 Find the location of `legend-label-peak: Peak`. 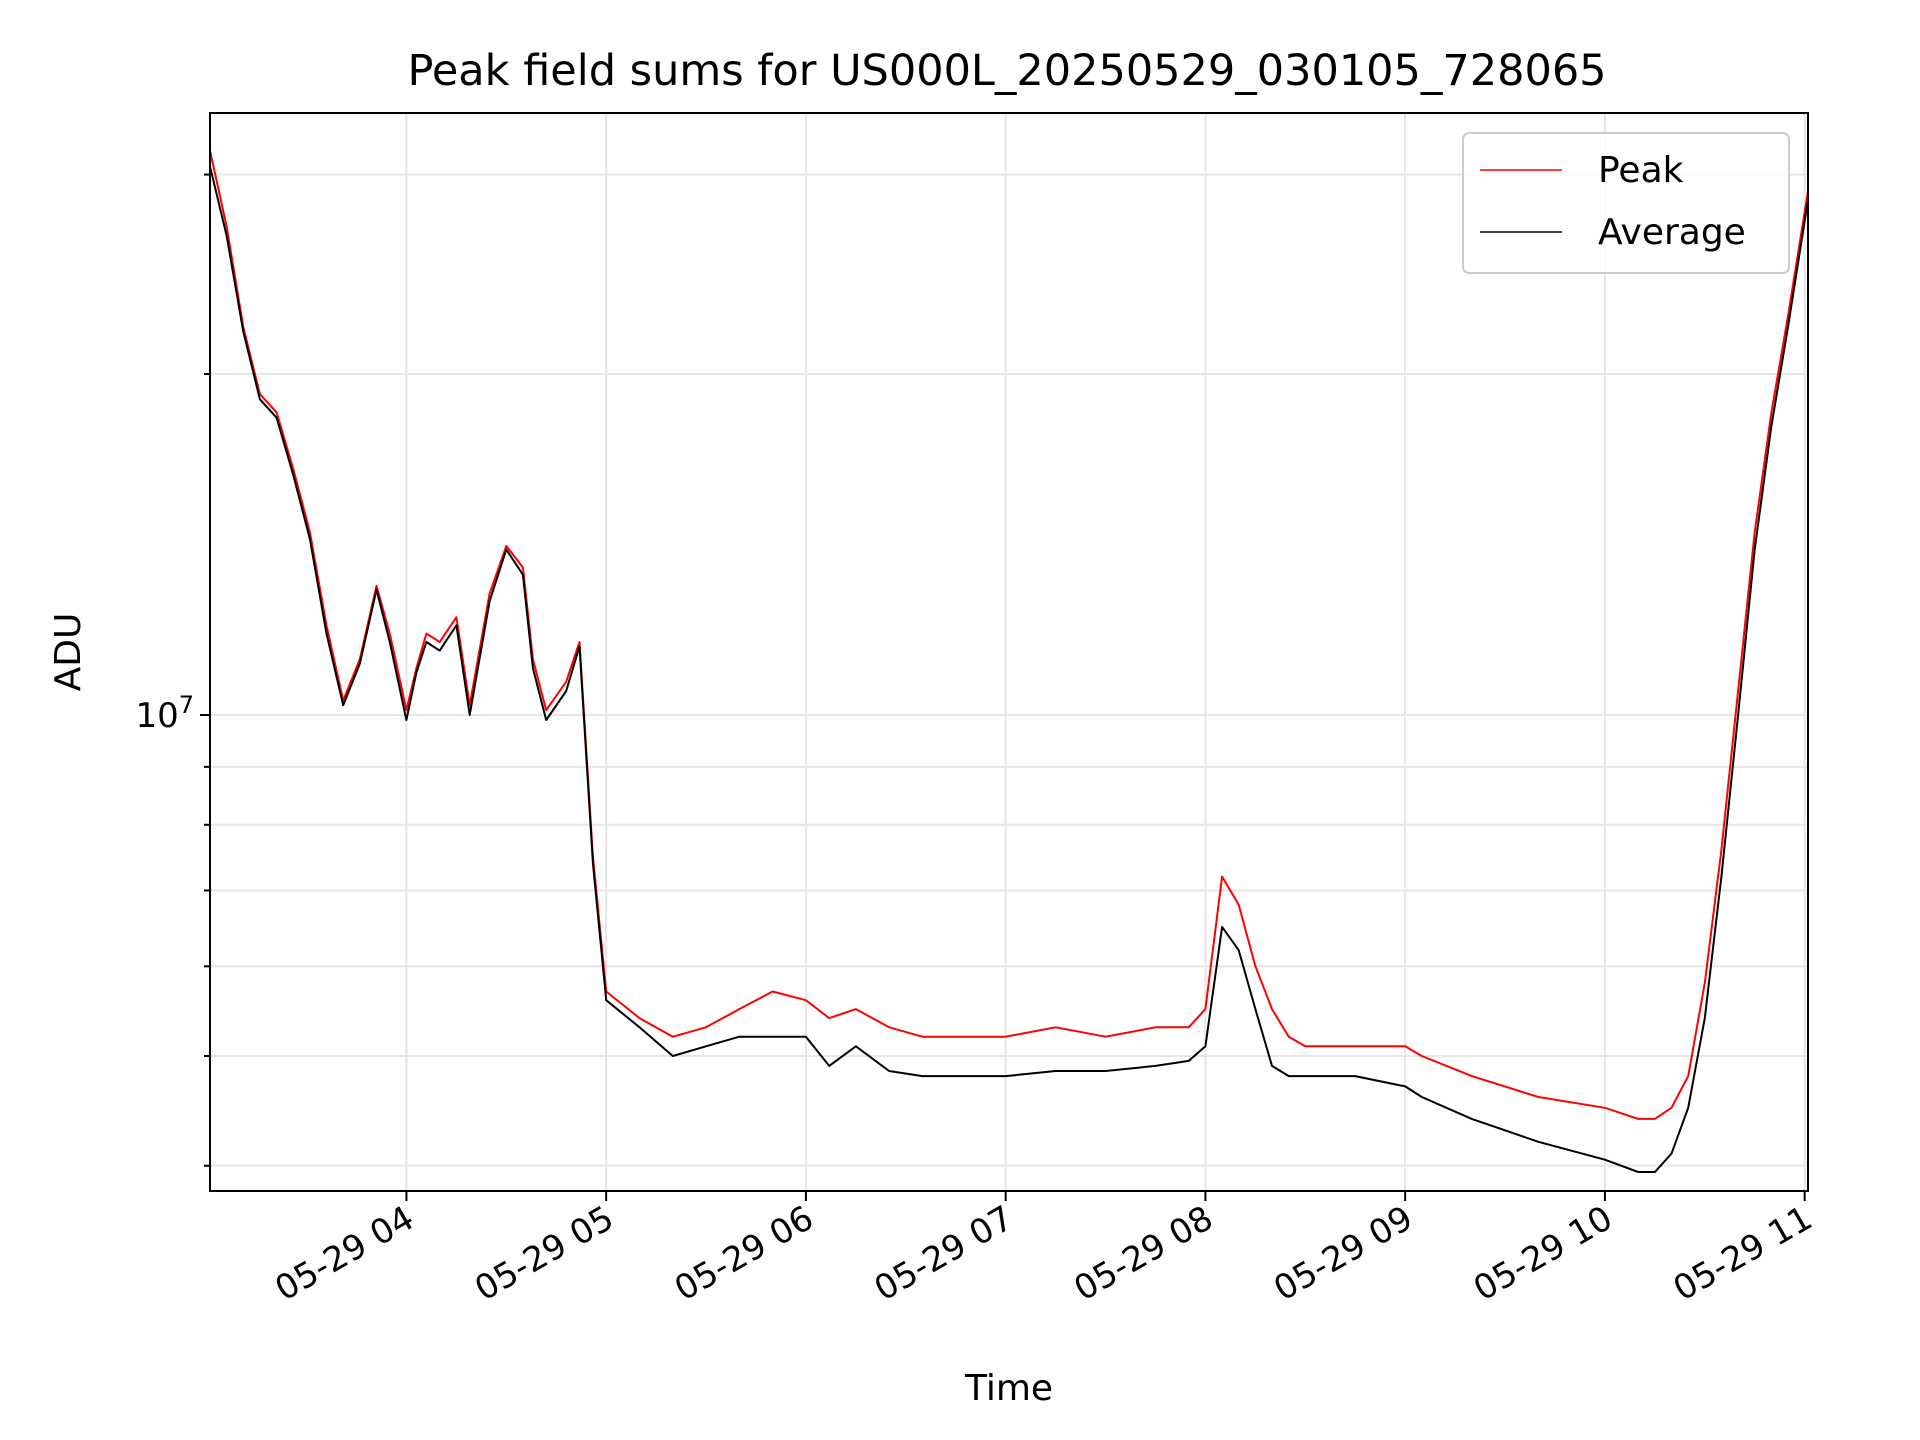

legend-label-peak: Peak is located at coordinates (1641, 170).